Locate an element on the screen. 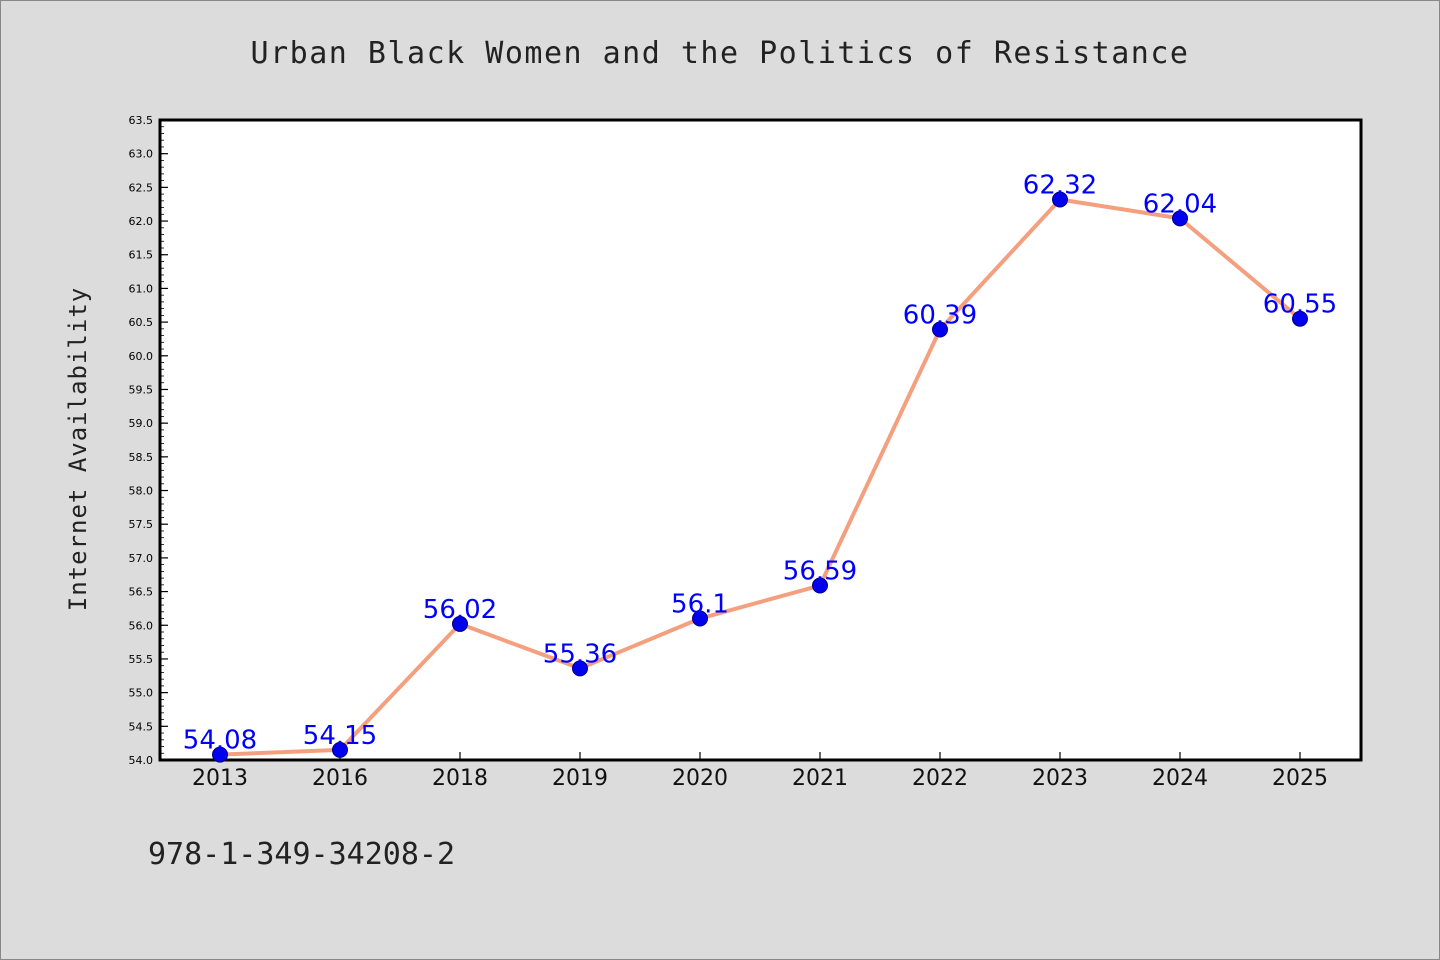 This screenshot has height=960, width=1440. data-label: 56.59 is located at coordinates (820, 572).